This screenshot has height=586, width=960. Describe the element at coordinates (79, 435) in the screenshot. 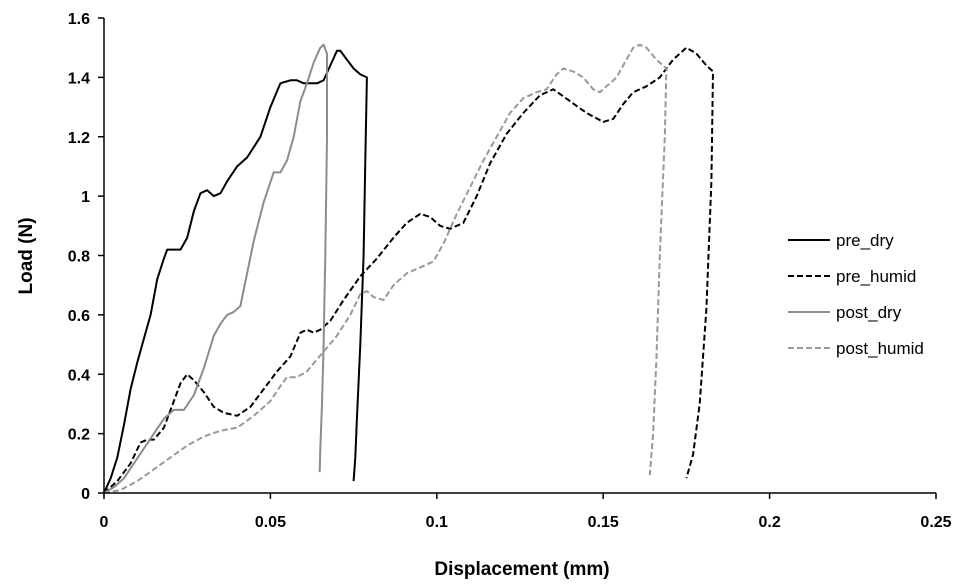

I see `y-tick-label: 0.2` at that location.